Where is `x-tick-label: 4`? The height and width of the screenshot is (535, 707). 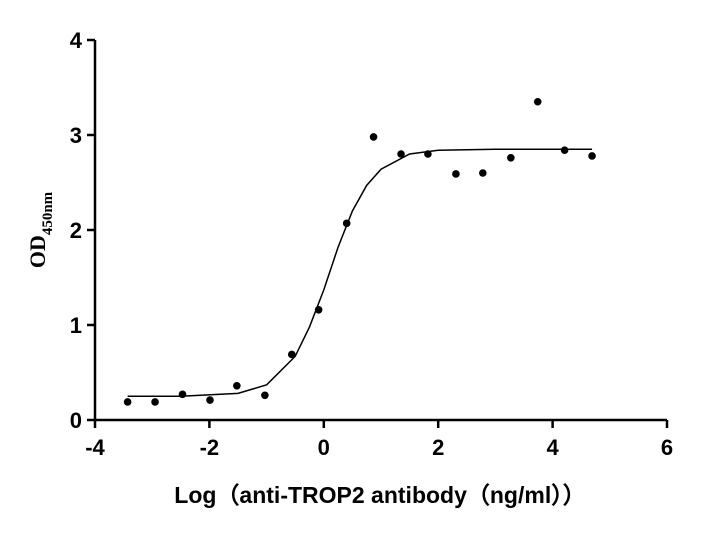 x-tick-label: 4 is located at coordinates (552, 447).